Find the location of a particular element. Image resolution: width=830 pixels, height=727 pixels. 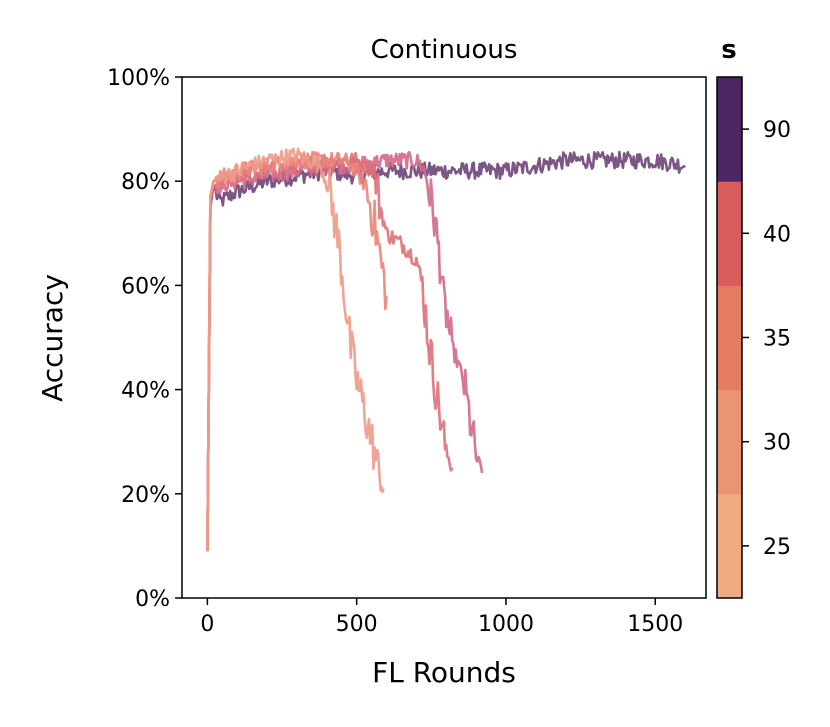

y-axis-ticks: 0% 20% 40% 60% 80% 100% is located at coordinates (144, 339).